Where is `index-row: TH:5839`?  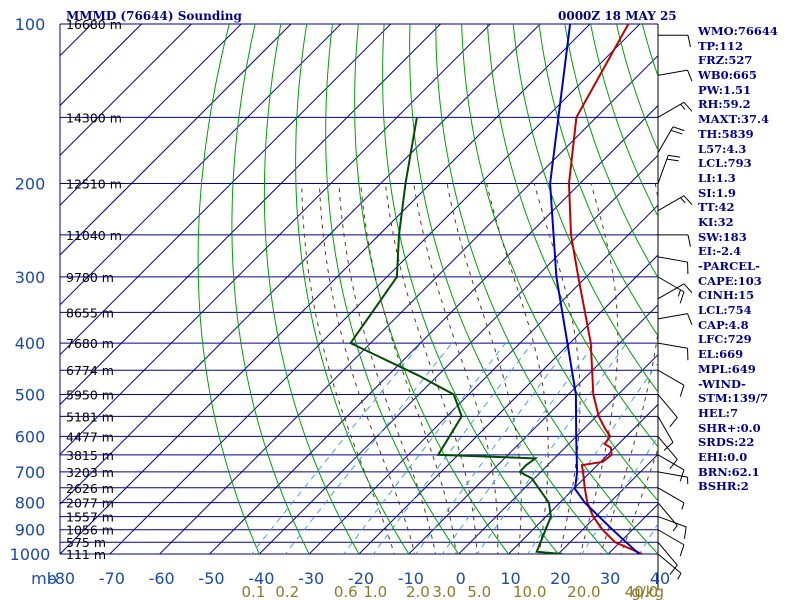 index-row: TH:5839 is located at coordinates (726, 133).